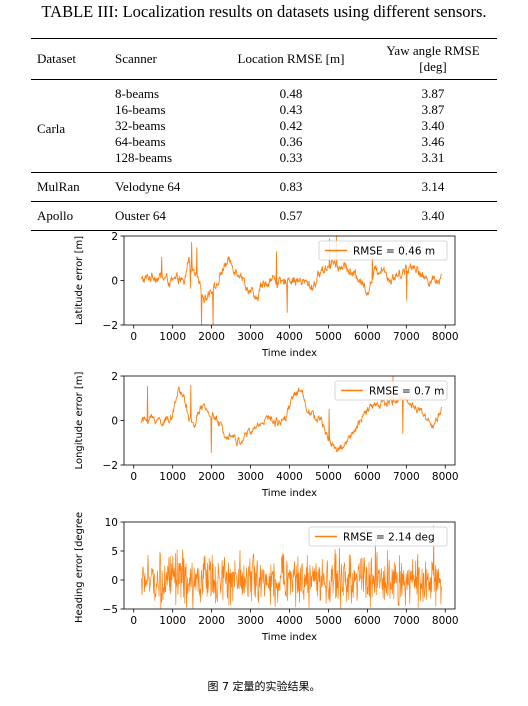  What do you see at coordinates (140, 141) in the screenshot?
I see `scanner-cell: 64-beams` at bounding box center [140, 141].